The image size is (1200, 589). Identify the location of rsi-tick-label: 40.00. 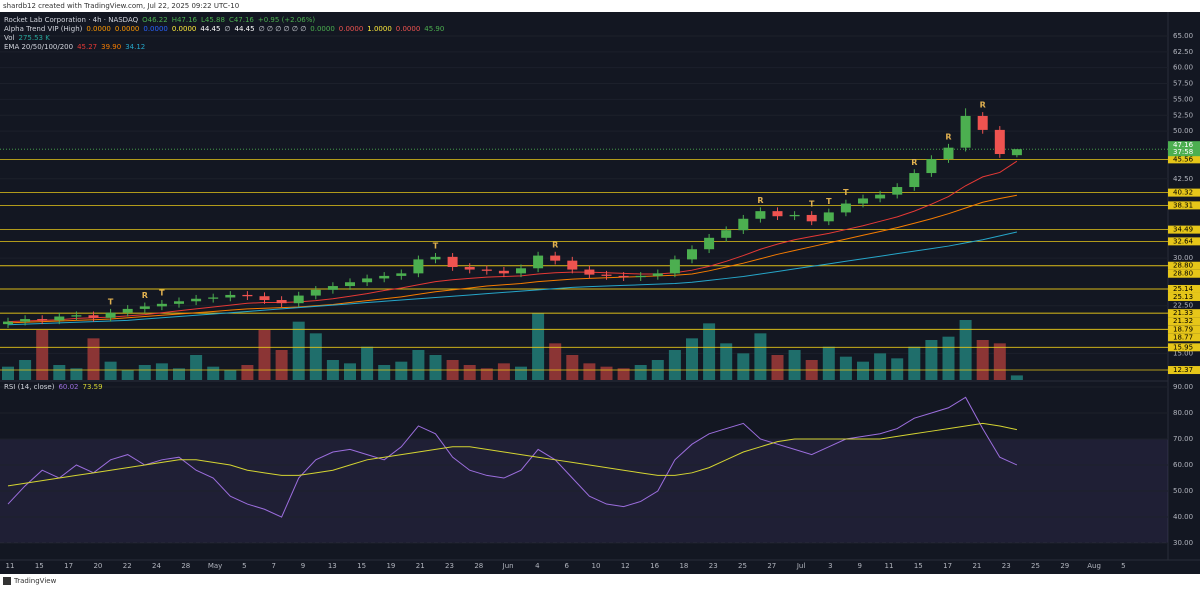
(1183, 517).